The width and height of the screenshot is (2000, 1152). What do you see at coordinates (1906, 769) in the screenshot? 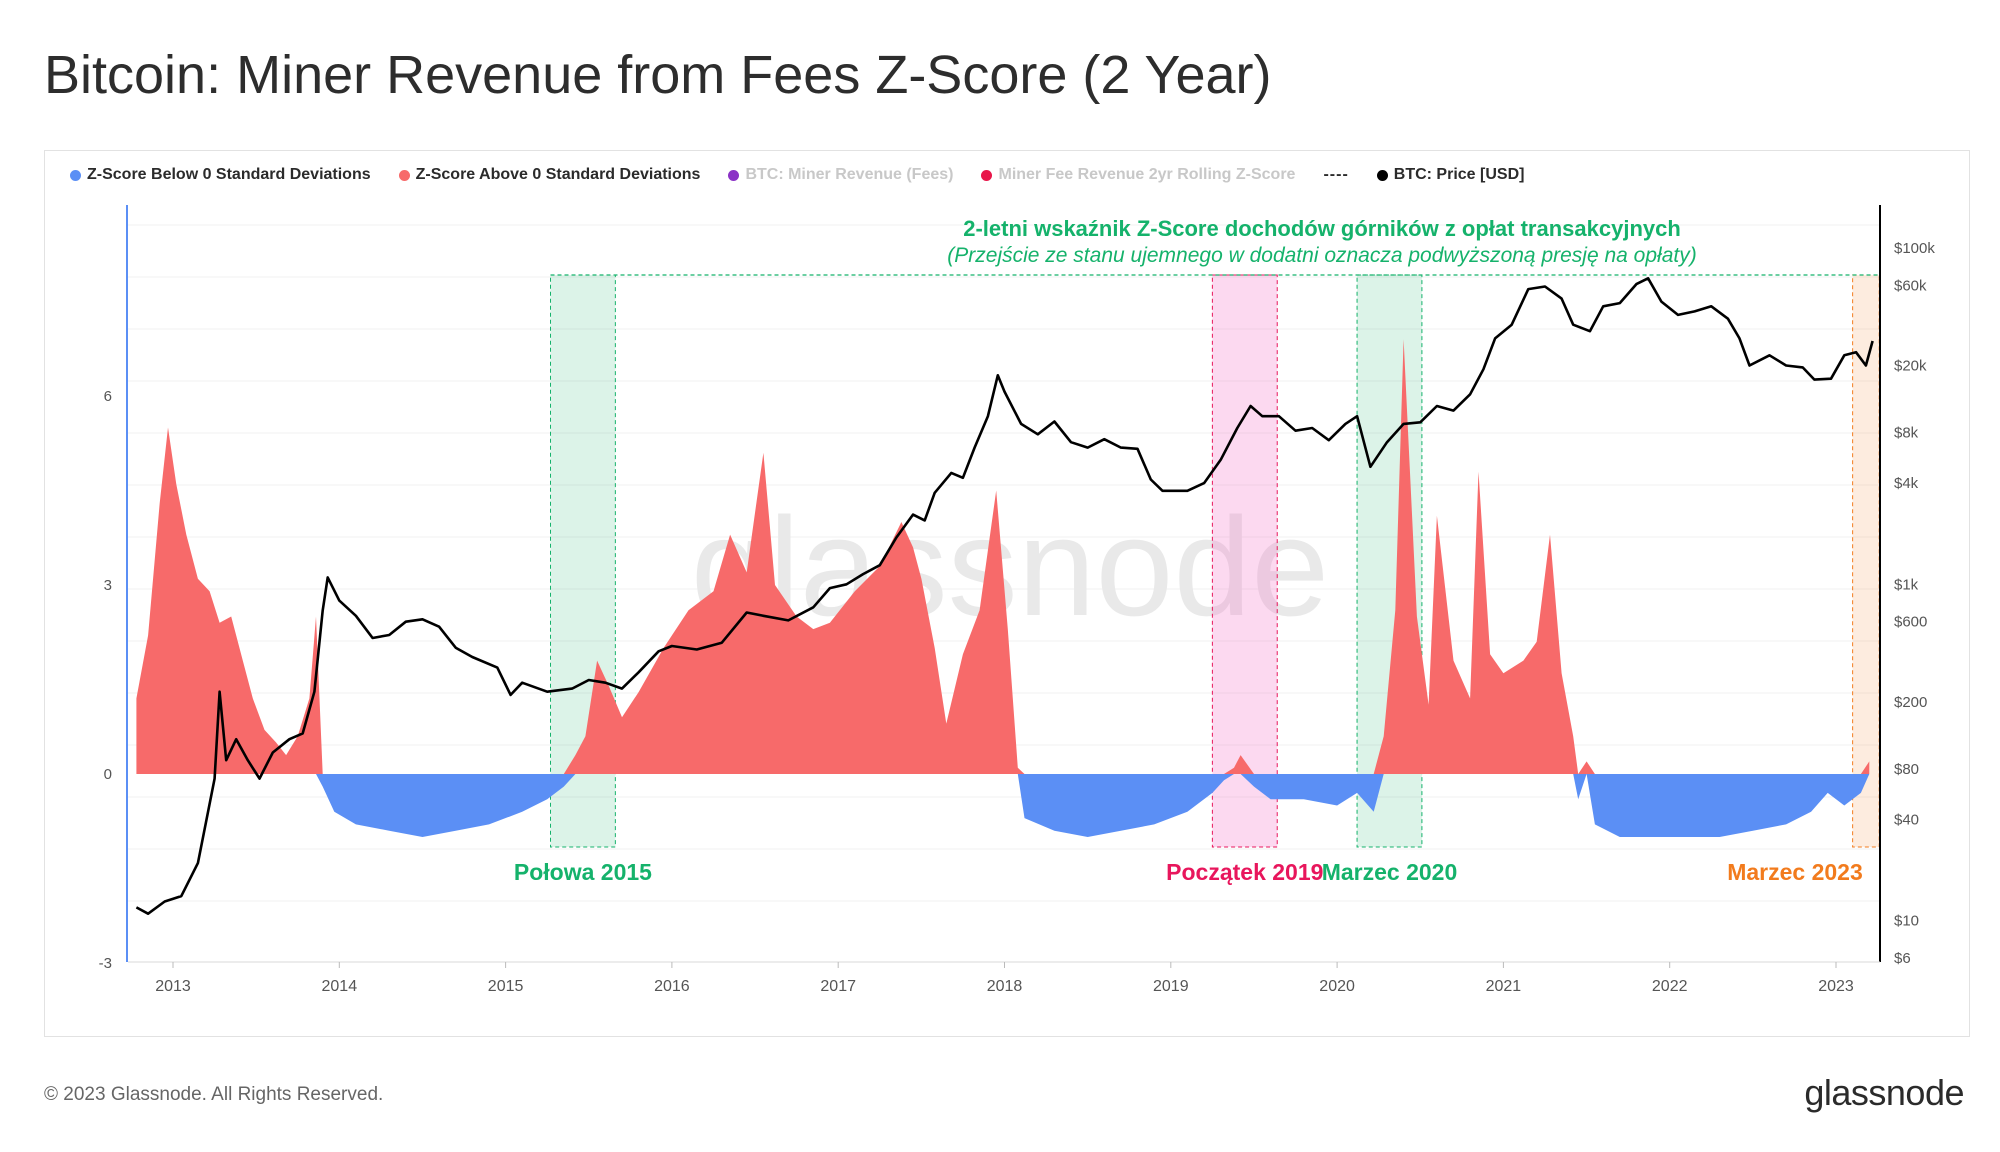
I see `y-right-tick-label: $80` at bounding box center [1906, 769].